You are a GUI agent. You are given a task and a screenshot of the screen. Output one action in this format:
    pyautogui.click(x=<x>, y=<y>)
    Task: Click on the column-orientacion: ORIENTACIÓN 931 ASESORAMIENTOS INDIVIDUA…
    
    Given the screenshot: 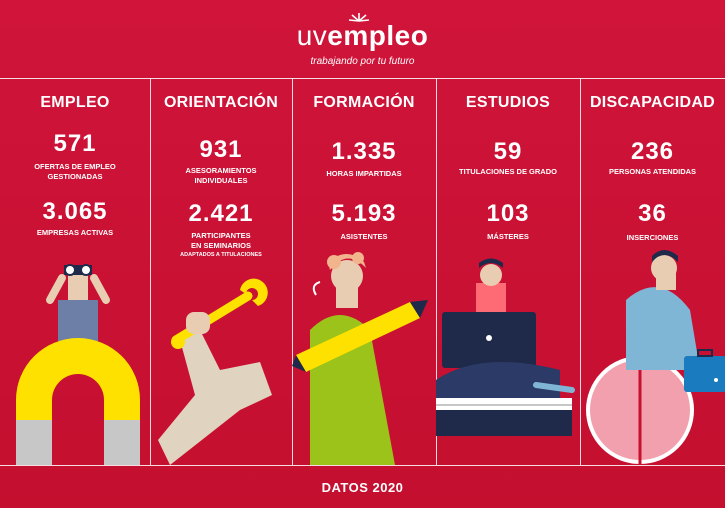 What is the action you would take?
    pyautogui.click(x=221, y=271)
    